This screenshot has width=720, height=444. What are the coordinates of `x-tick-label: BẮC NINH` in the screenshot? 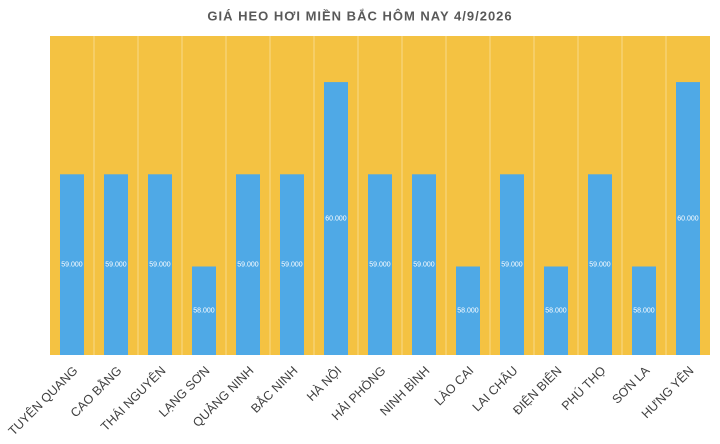 It's located at (274, 389).